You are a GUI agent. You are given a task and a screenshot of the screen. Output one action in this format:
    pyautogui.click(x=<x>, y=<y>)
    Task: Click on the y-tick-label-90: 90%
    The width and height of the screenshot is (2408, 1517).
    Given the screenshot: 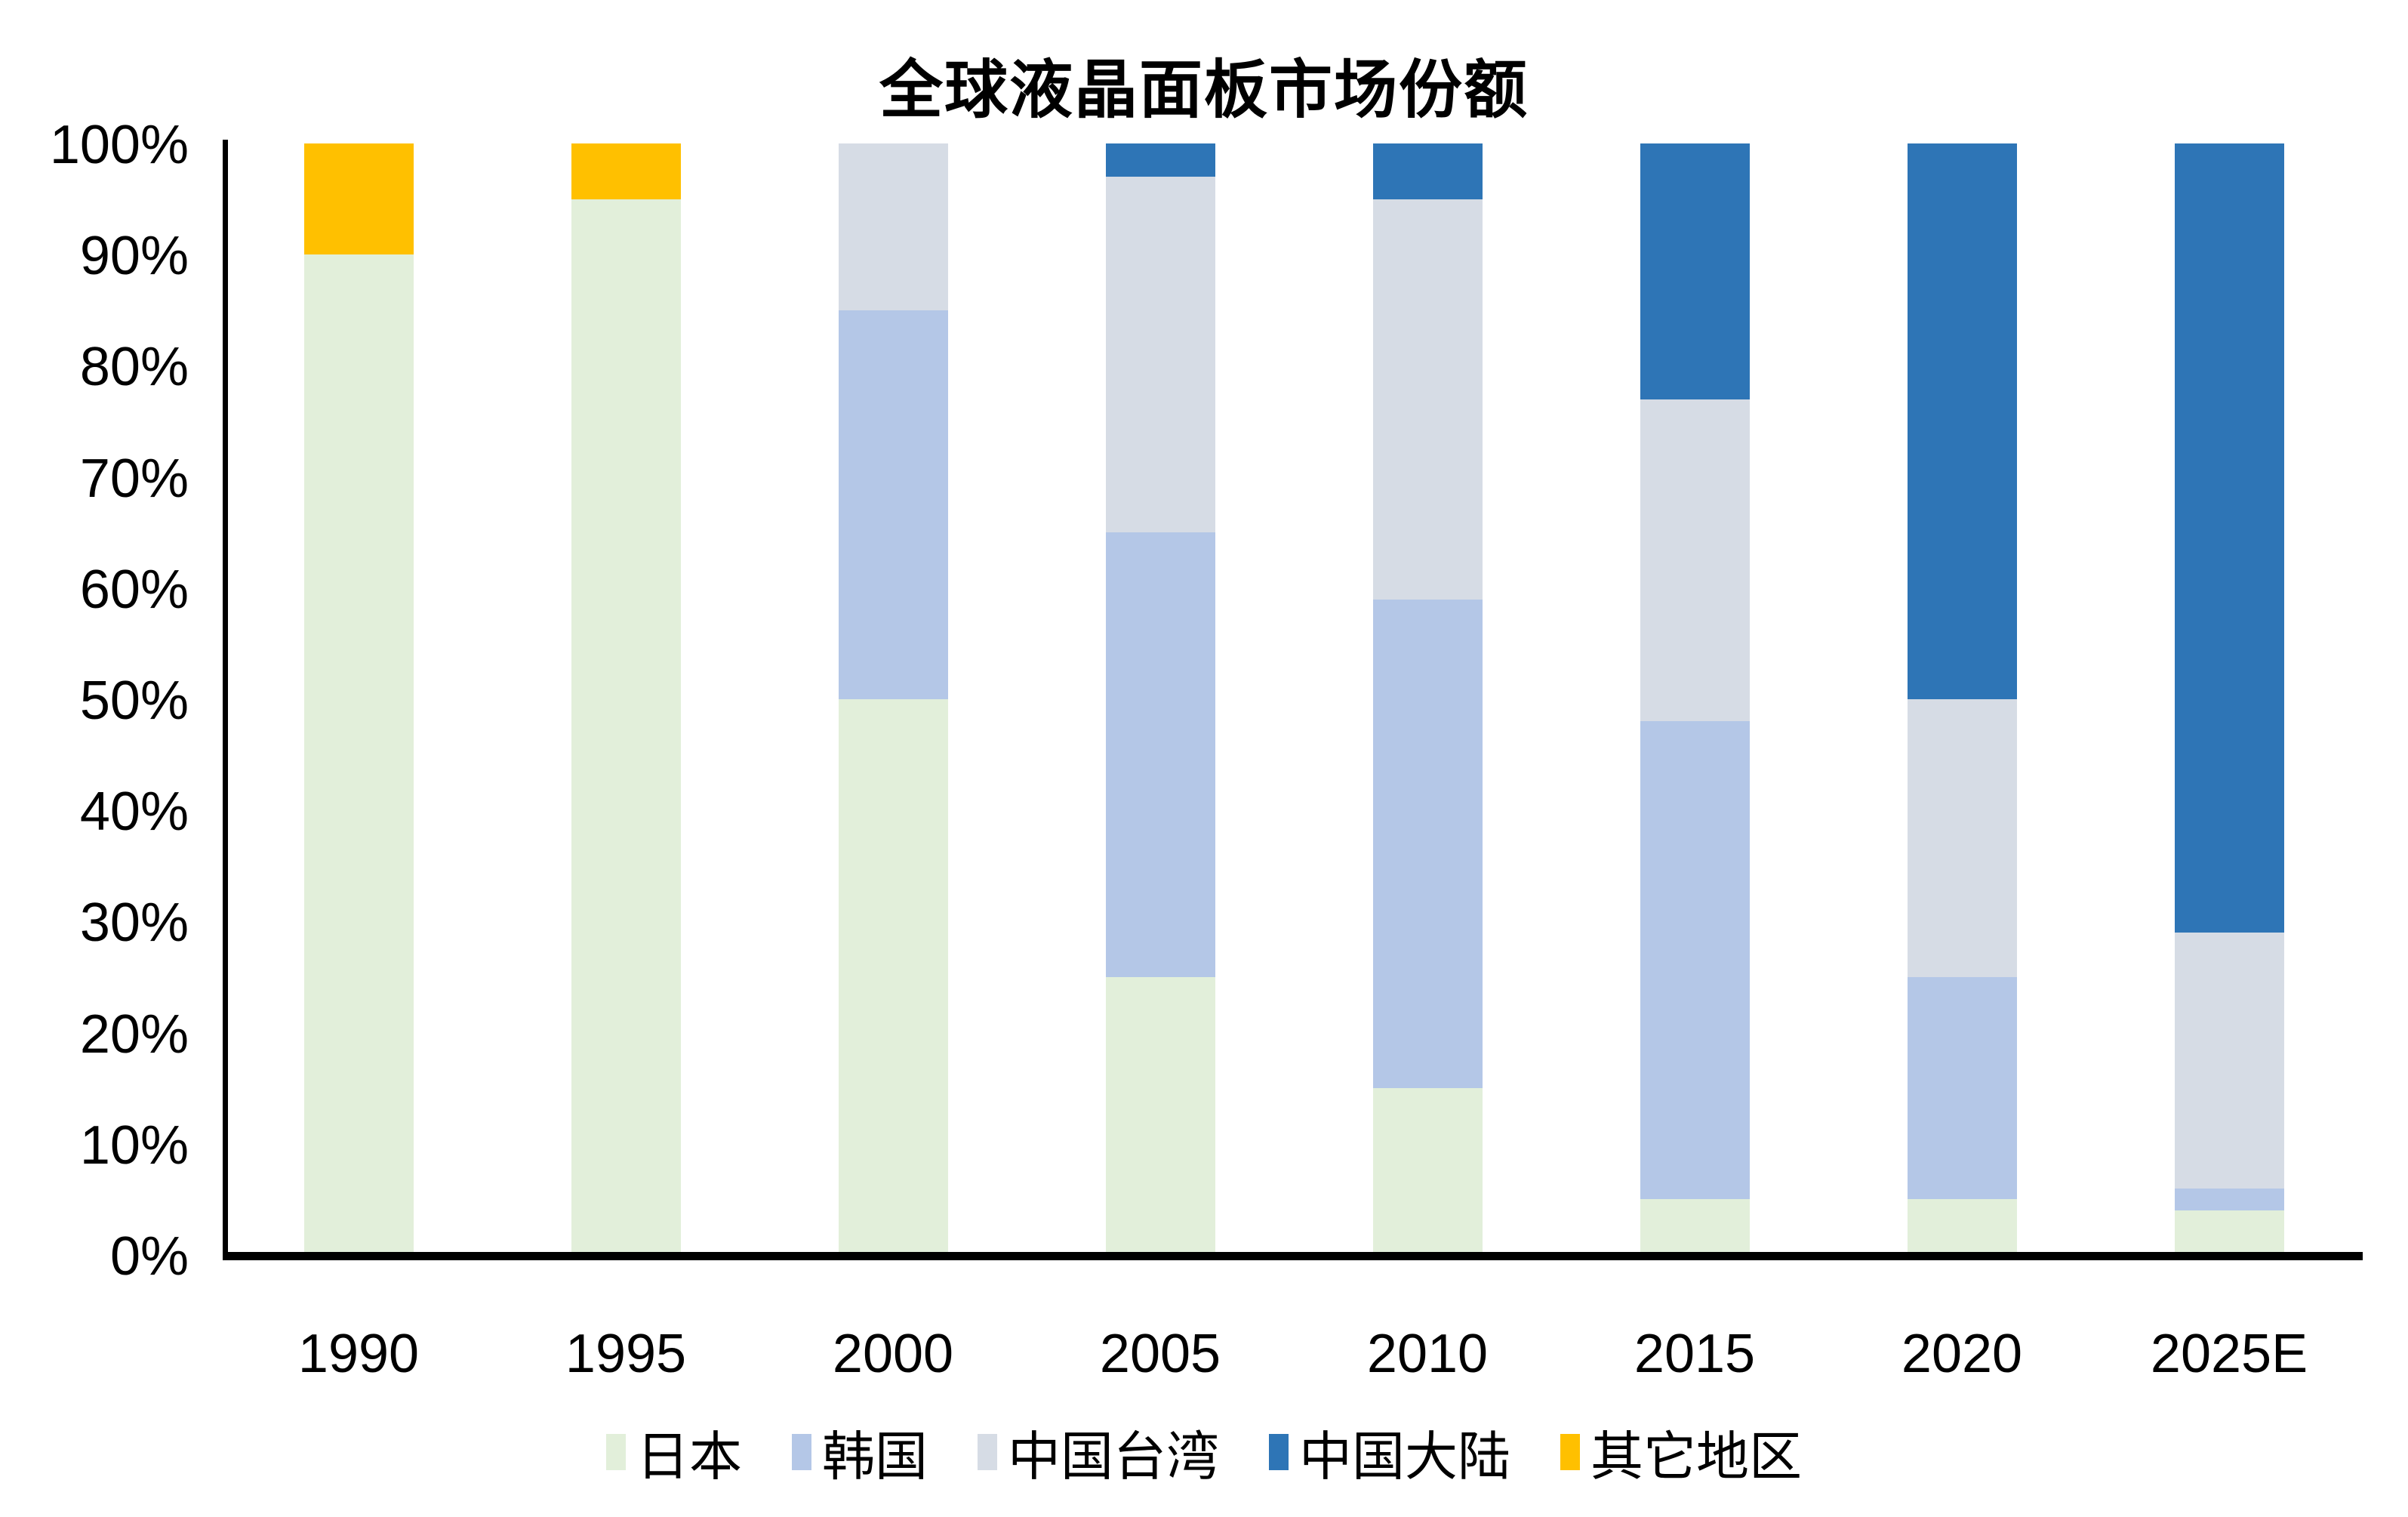 What is the action you would take?
    pyautogui.click(x=134, y=256)
    